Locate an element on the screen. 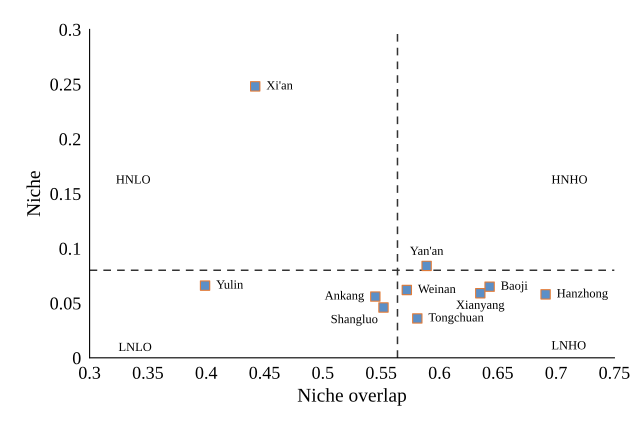  x-tick-label: 0.65 is located at coordinates (497, 372).